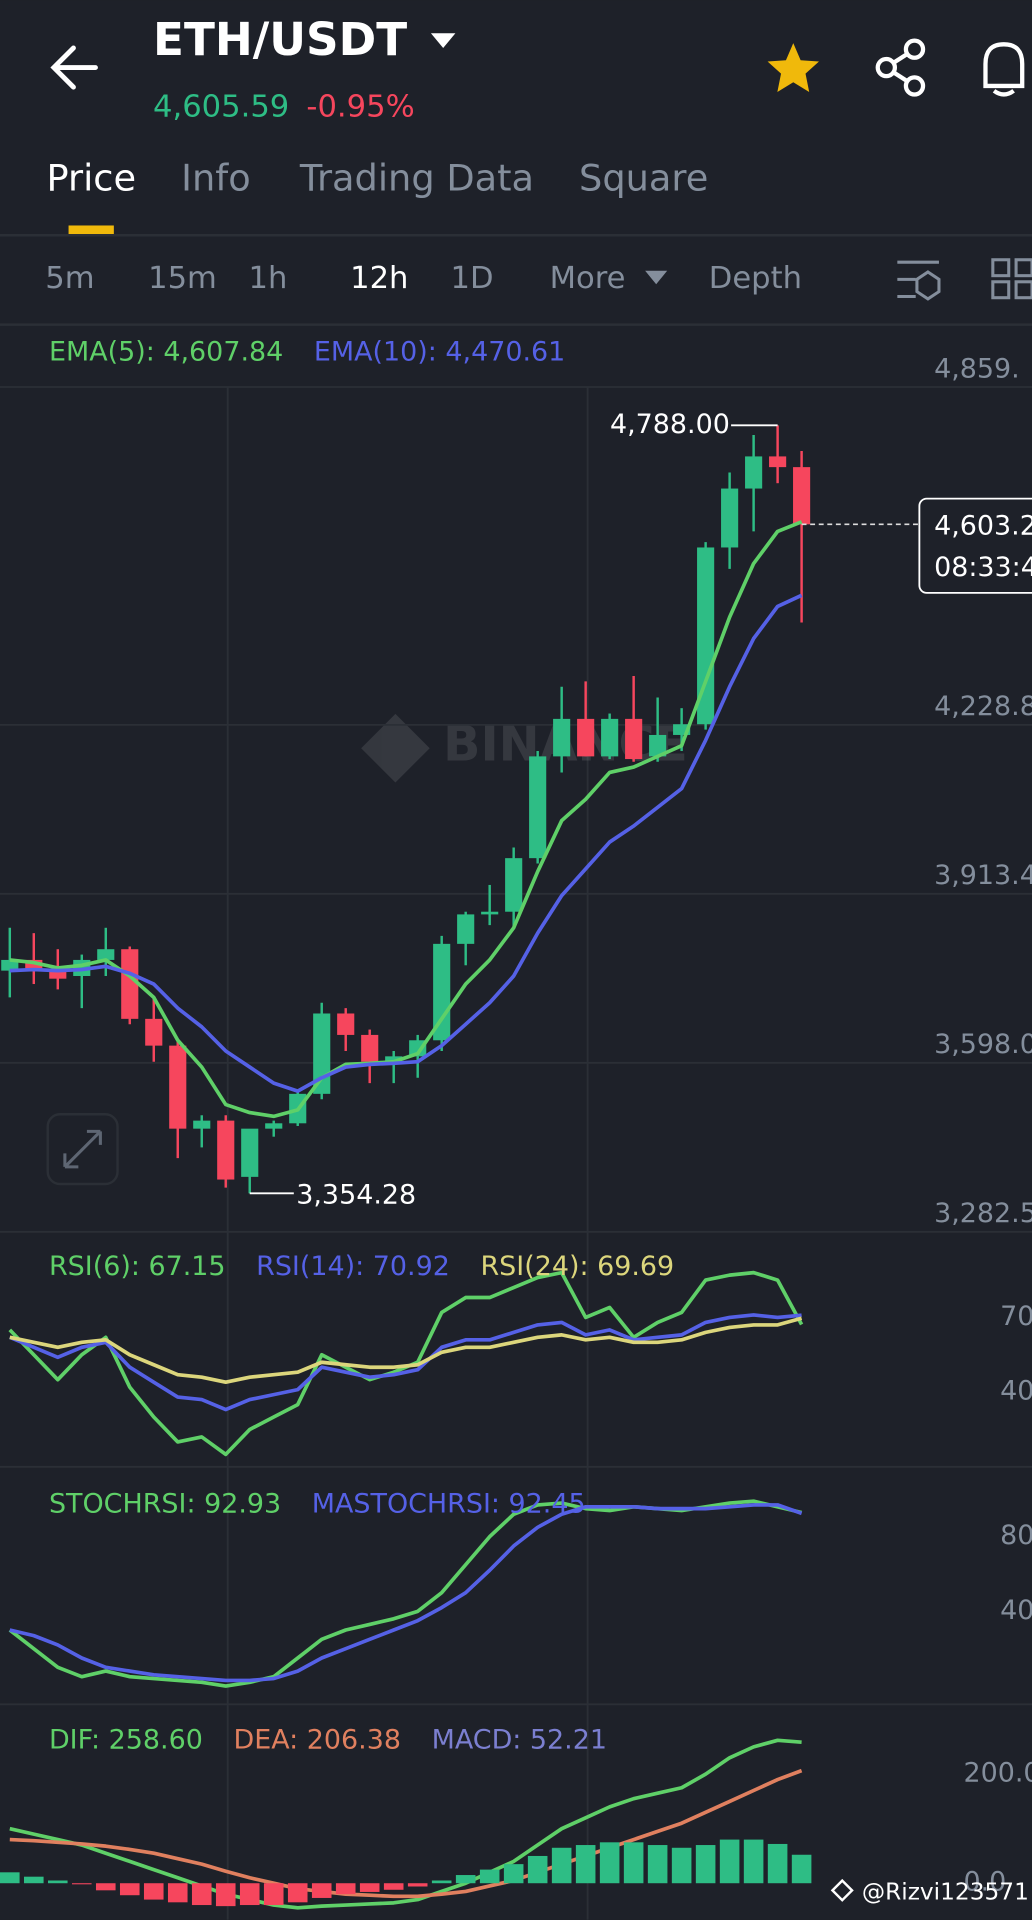  Describe the element at coordinates (216, 178) in the screenshot. I see `tab: Info` at that location.